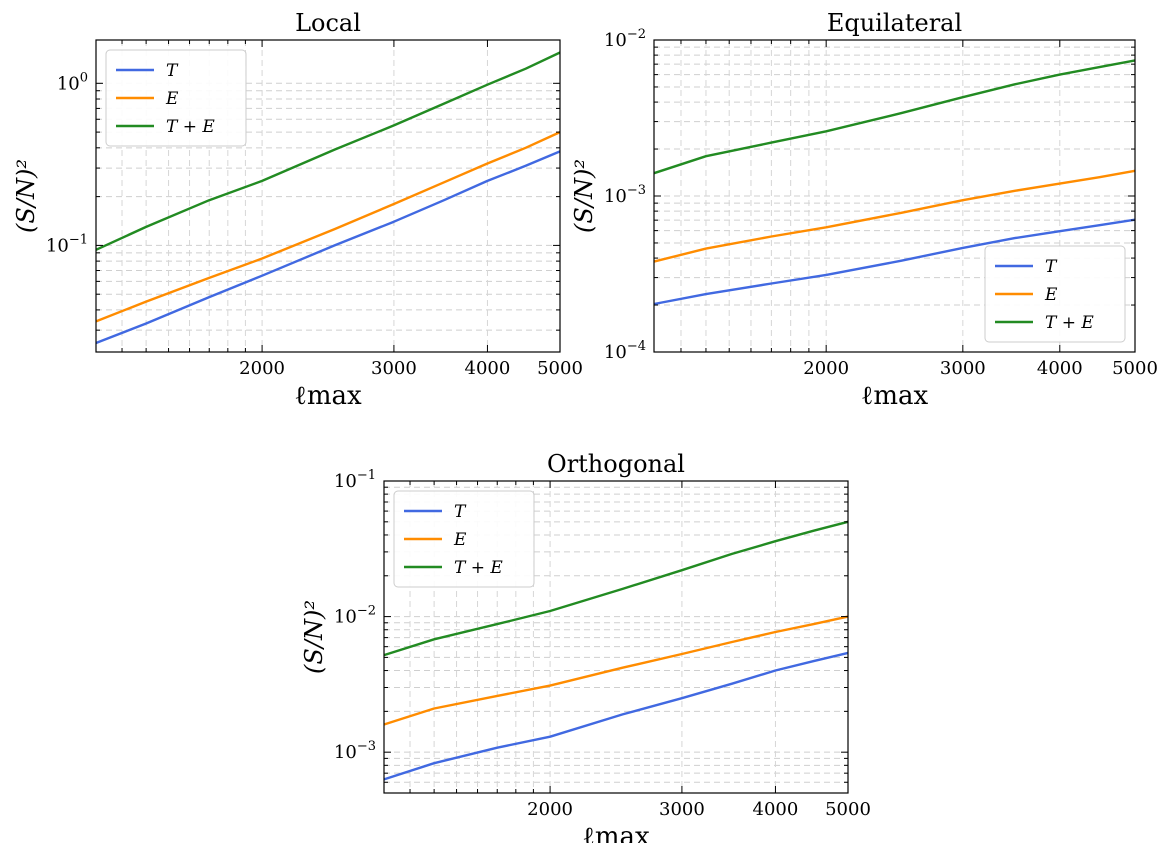 The width and height of the screenshot is (1160, 843). Describe the element at coordinates (616, 464) in the screenshot. I see `chart-title: Orthogonal` at that location.